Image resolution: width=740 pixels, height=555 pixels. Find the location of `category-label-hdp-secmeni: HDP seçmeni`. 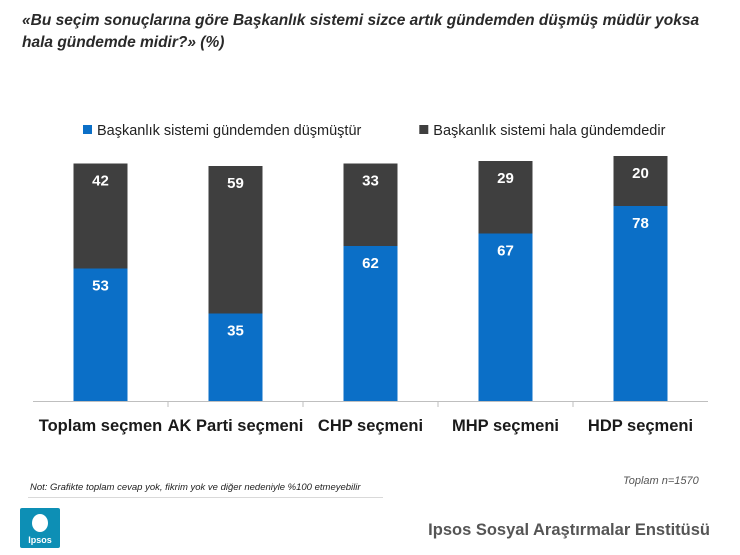

category-label-hdp-secmeni: HDP seçmeni is located at coordinates (640, 426).